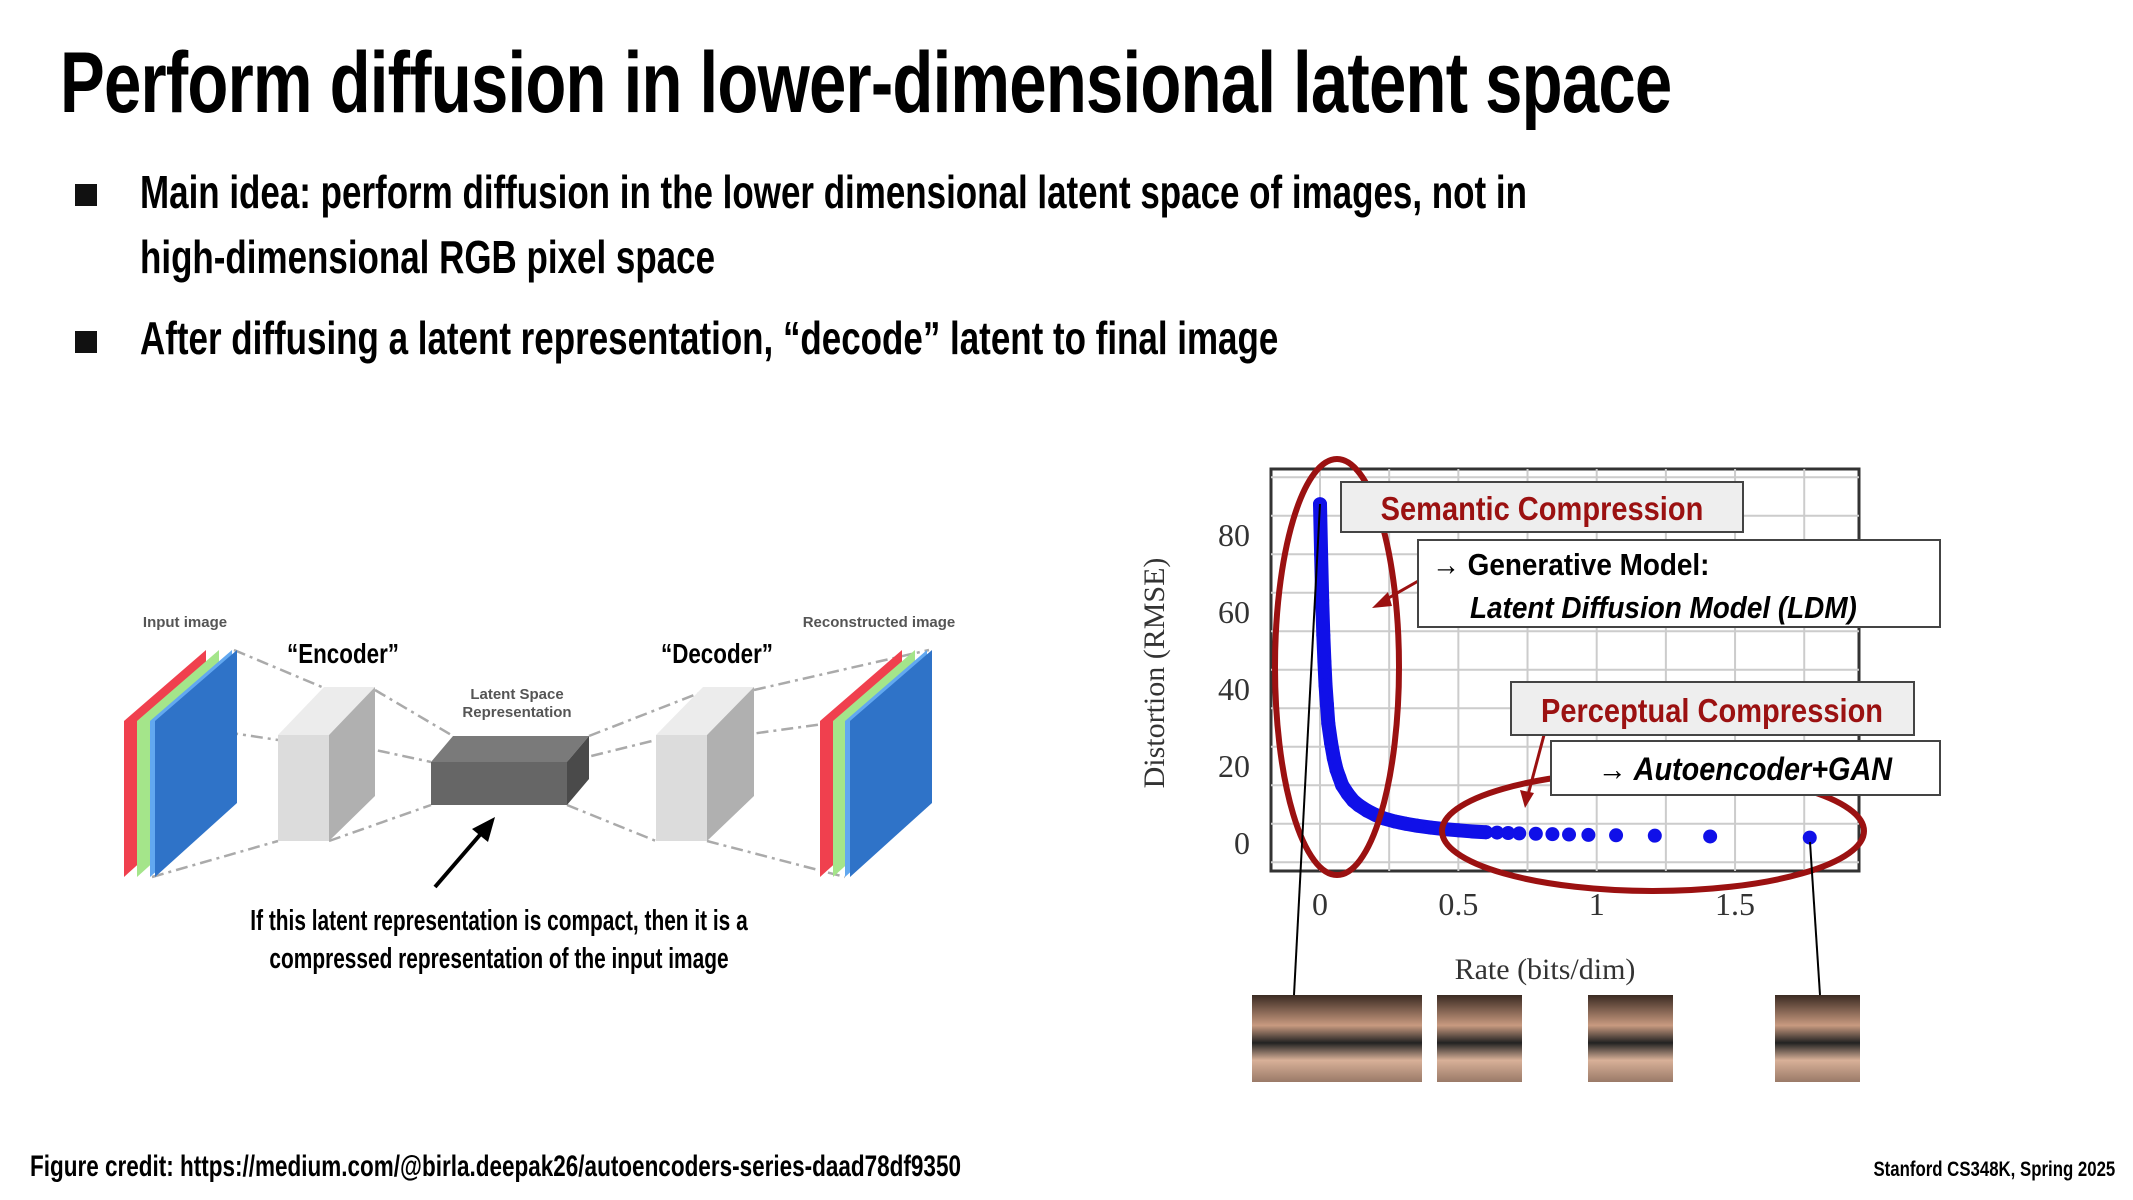 The height and width of the screenshot is (1200, 2133). What do you see at coordinates (1234, 766) in the screenshot?
I see `y-tick-label: 20` at bounding box center [1234, 766].